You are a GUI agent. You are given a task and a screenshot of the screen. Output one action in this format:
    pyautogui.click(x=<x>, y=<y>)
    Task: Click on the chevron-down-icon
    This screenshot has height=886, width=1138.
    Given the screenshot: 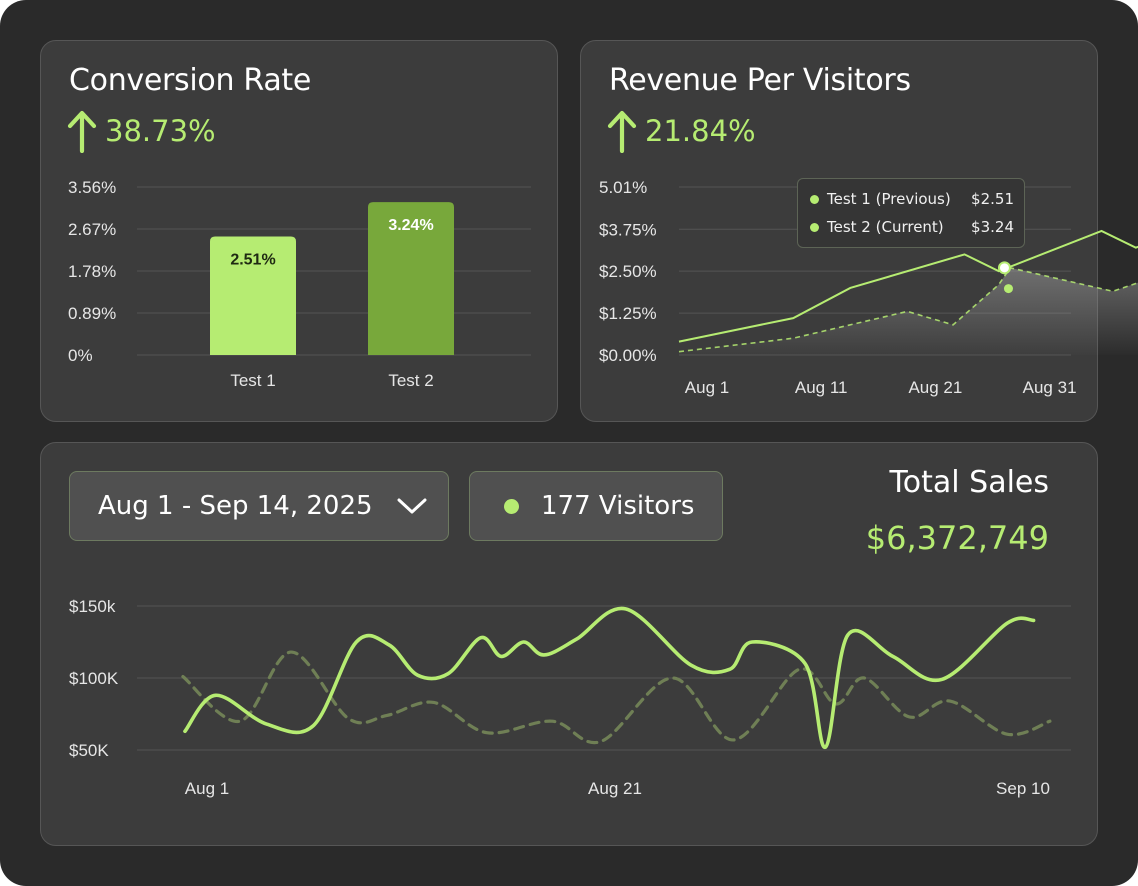 What is the action you would take?
    pyautogui.click(x=412, y=506)
    